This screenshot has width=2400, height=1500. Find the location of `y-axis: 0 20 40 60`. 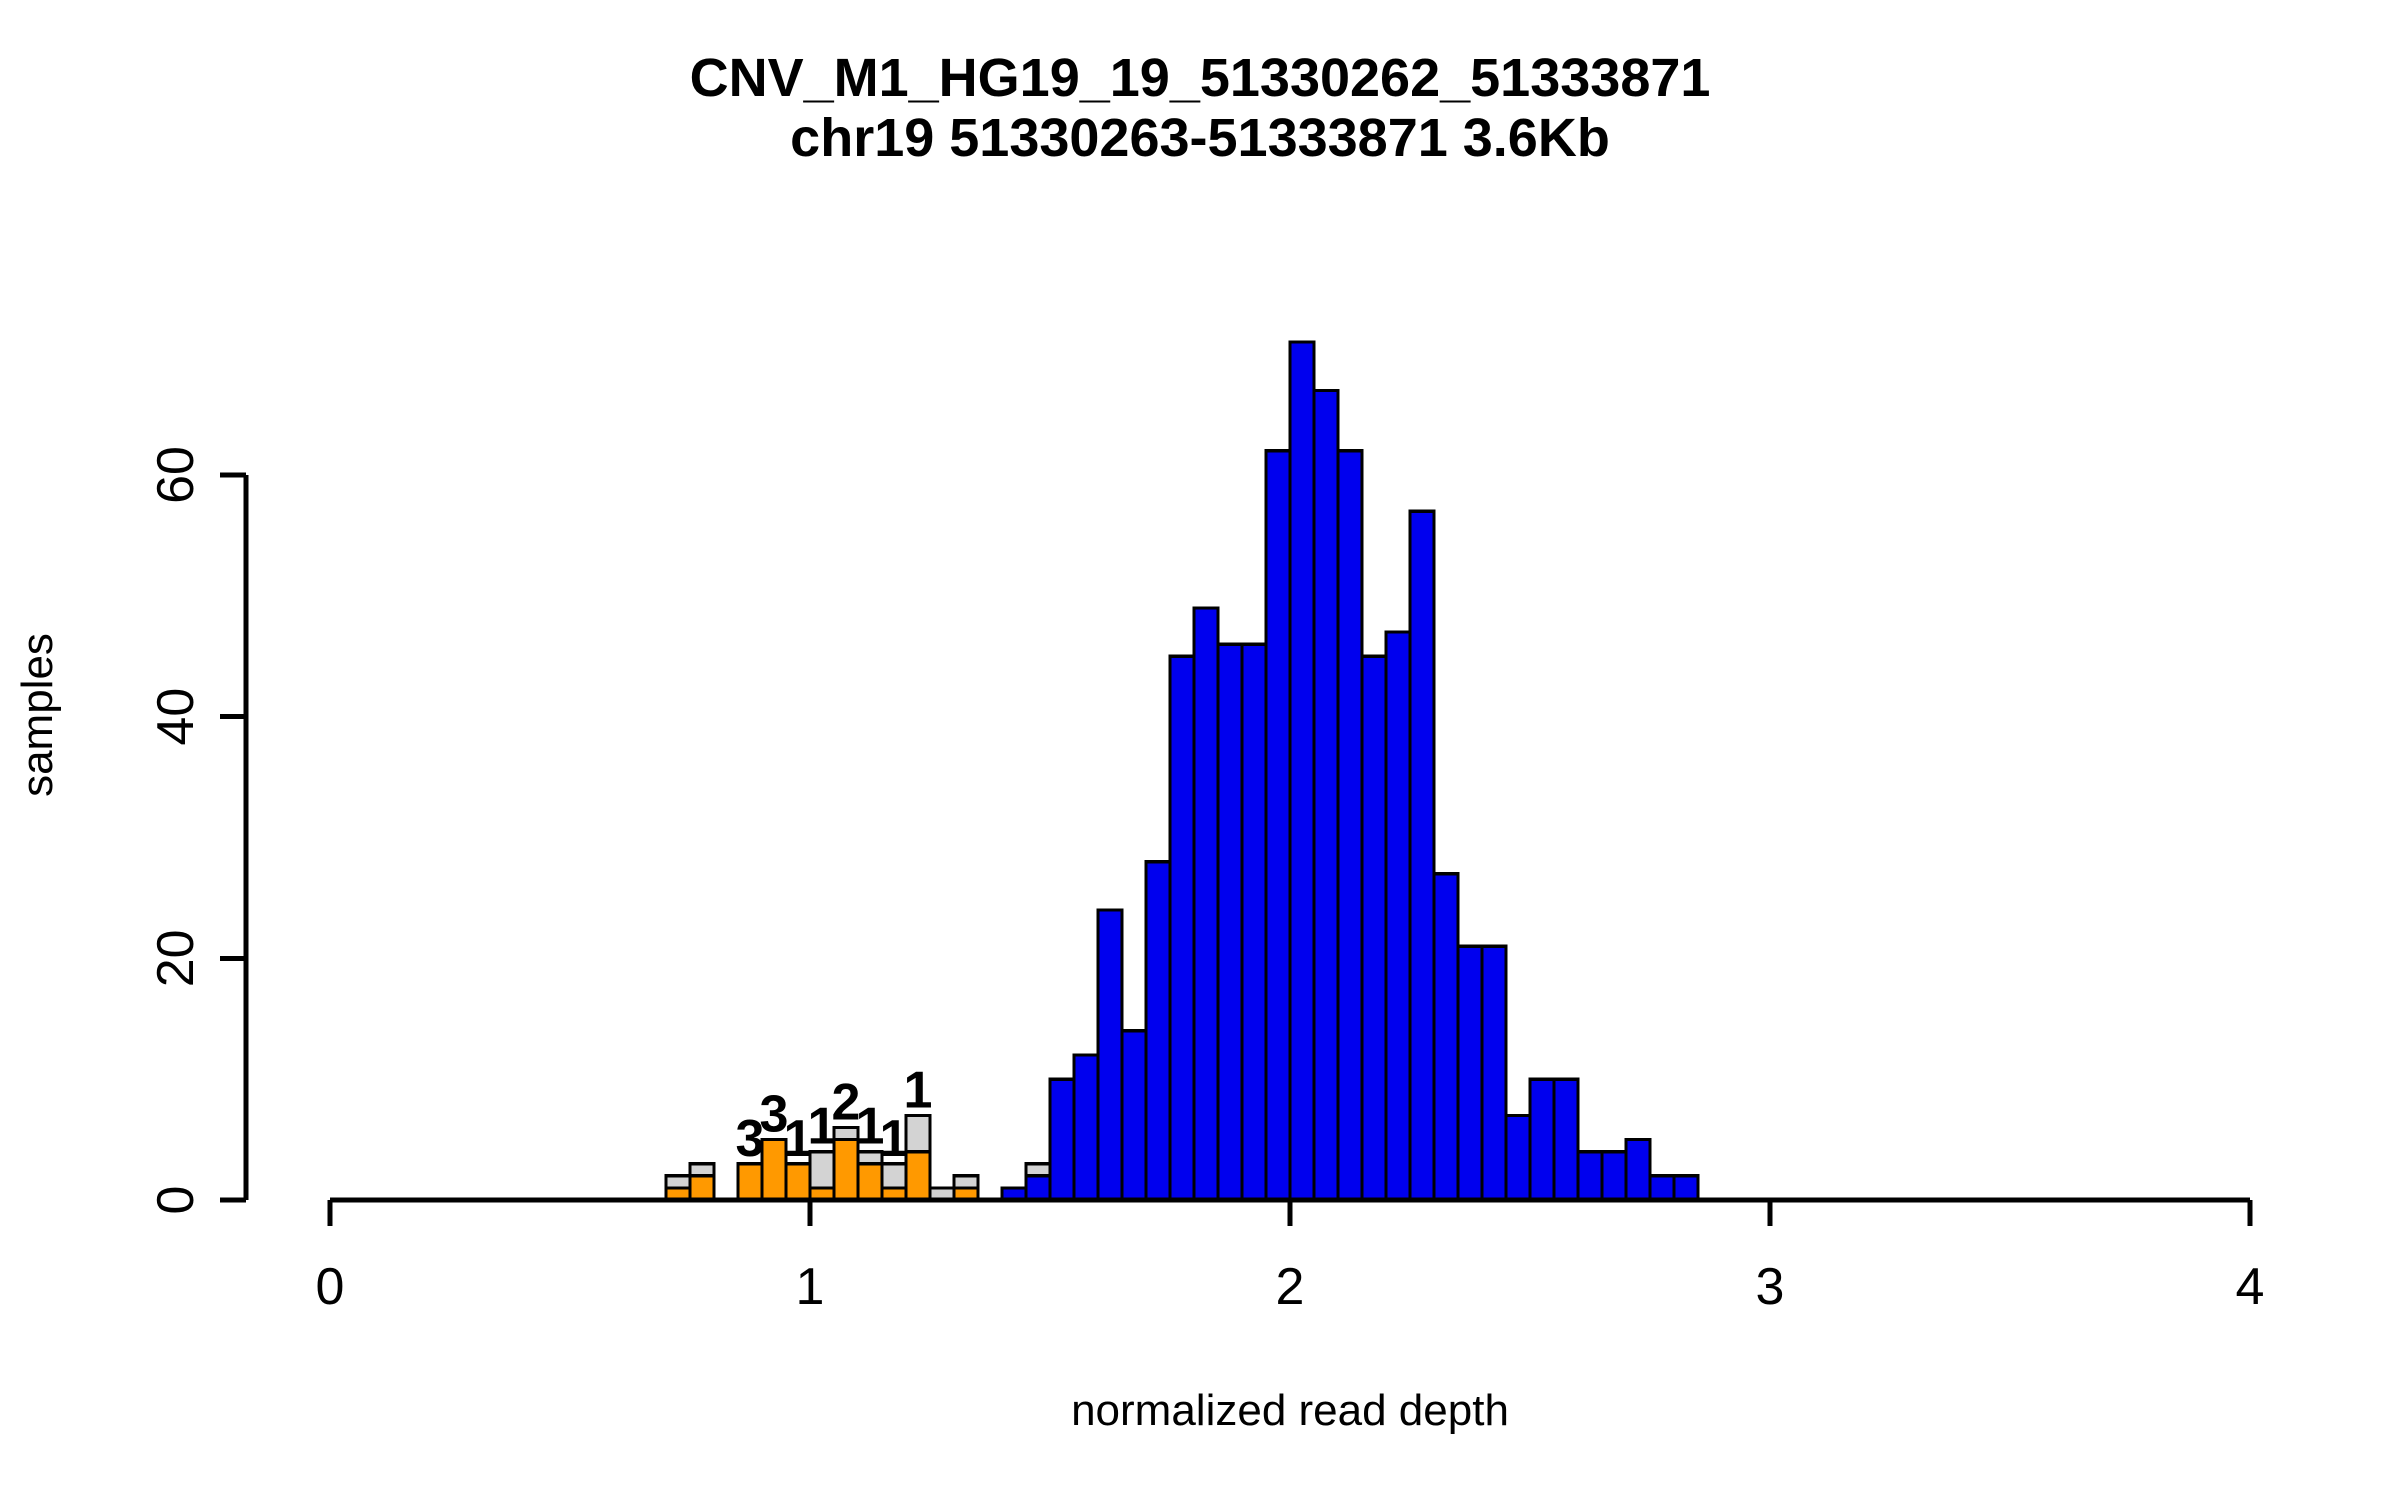

y-axis: 0 20 40 60 is located at coordinates (198, 830).